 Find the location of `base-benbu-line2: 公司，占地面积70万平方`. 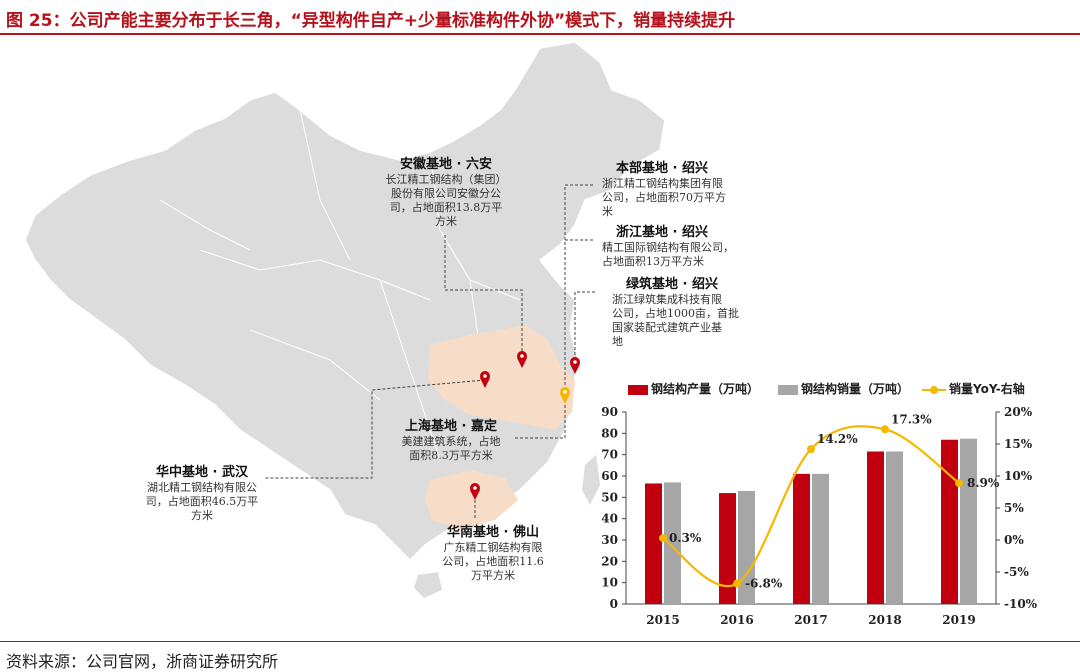

base-benbu-line2: 公司，占地面积70万平方 is located at coordinates (664, 197).